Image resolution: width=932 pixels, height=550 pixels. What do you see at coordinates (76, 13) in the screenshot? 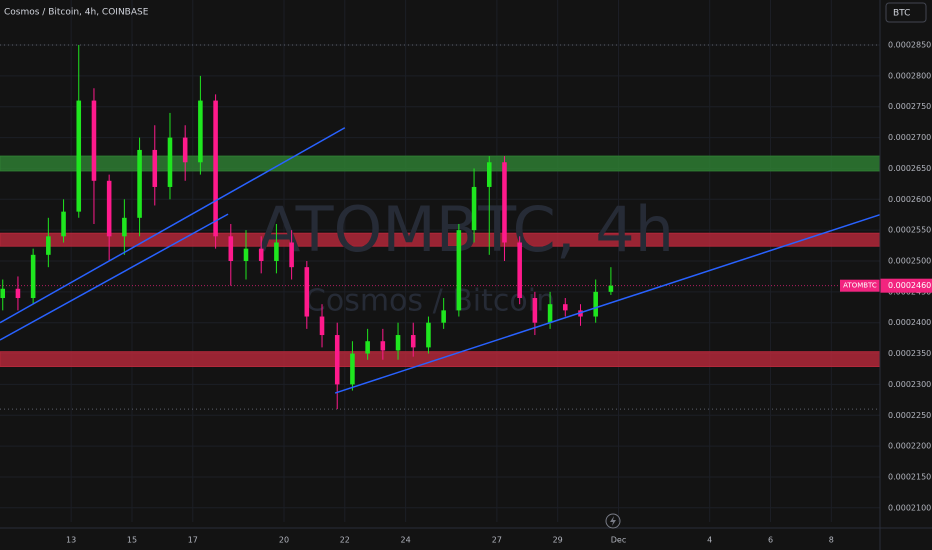
I see `symbol-header: Cosmos / Bitcoin, 4h, COINBASE` at bounding box center [76, 13].